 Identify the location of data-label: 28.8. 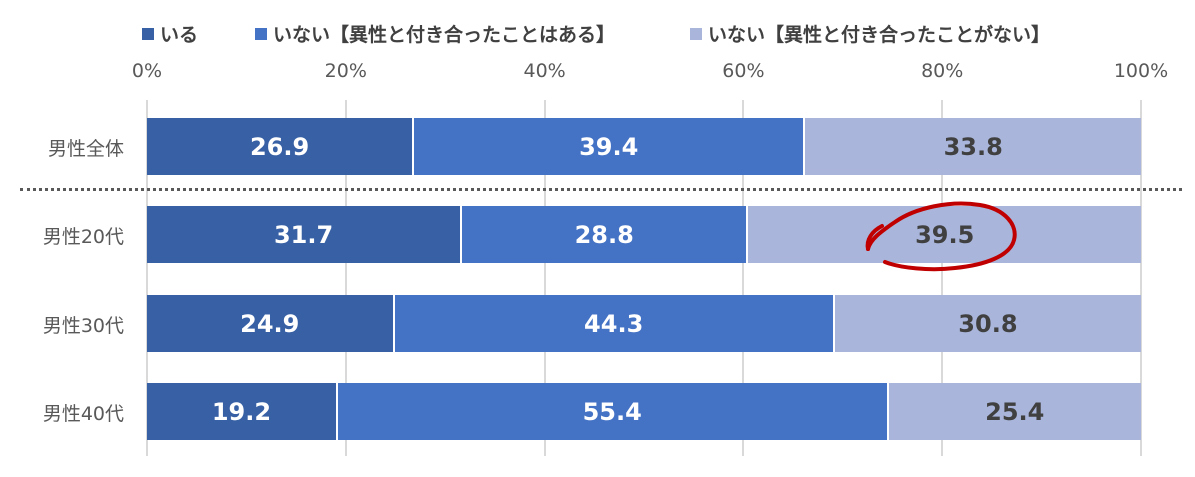
(604, 234).